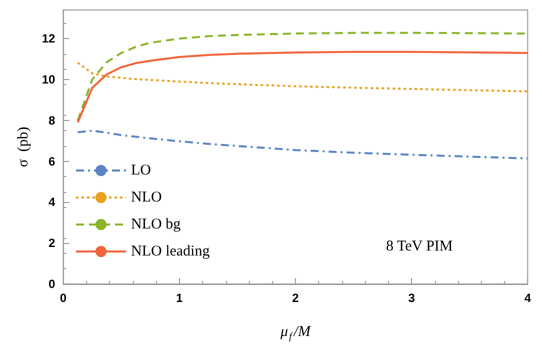 The image size is (542, 355). What do you see at coordinates (52, 202) in the screenshot?
I see `y-tick-label: 4` at bounding box center [52, 202].